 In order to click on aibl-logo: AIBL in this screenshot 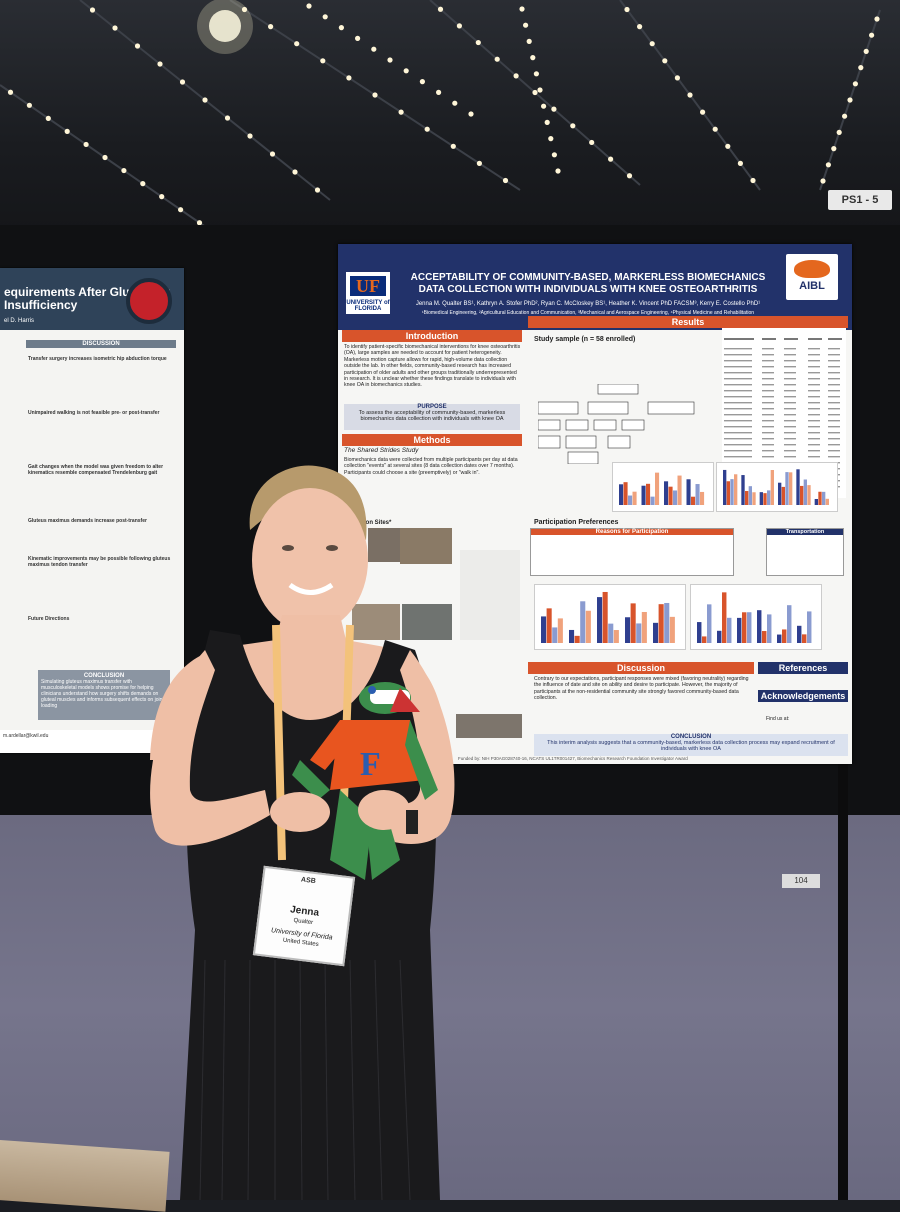, I will do `click(812, 277)`.